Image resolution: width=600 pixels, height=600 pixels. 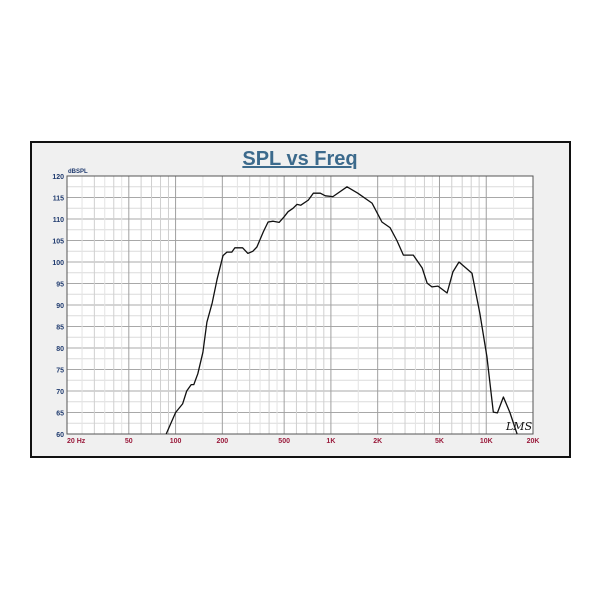 What do you see at coordinates (439, 441) in the screenshot?
I see `x-tick-label: 5K` at bounding box center [439, 441].